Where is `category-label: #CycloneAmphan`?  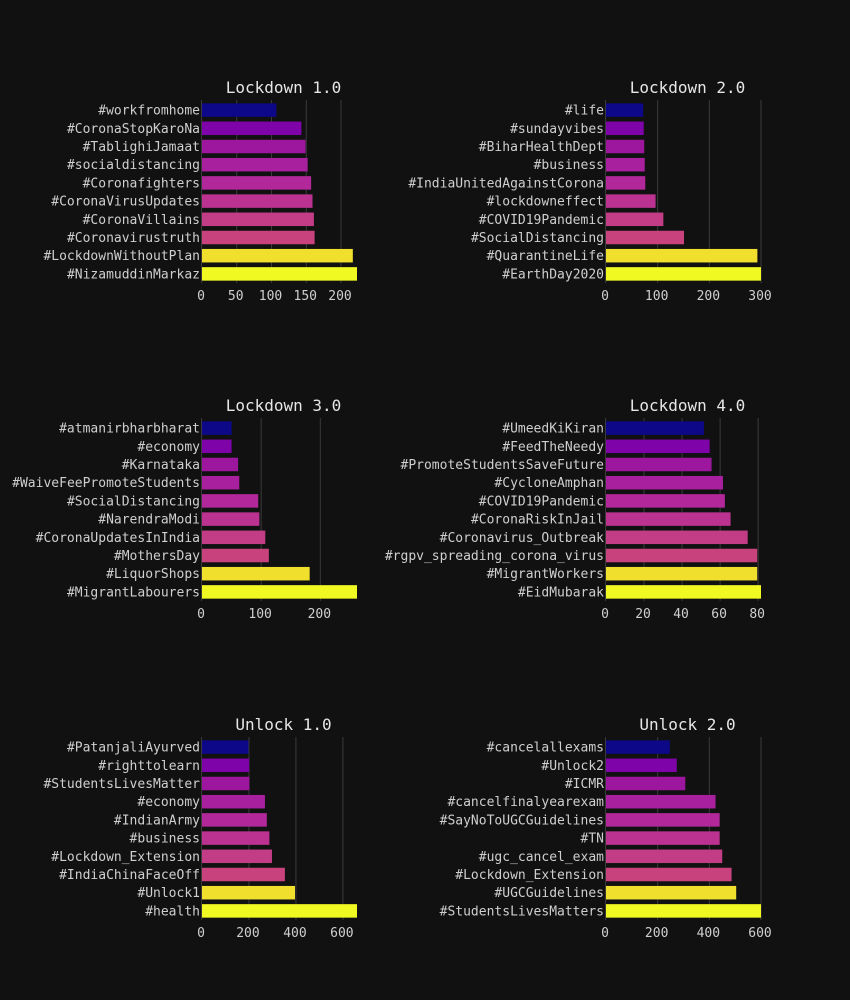 category-label: #CycloneAmphan is located at coordinates (549, 483).